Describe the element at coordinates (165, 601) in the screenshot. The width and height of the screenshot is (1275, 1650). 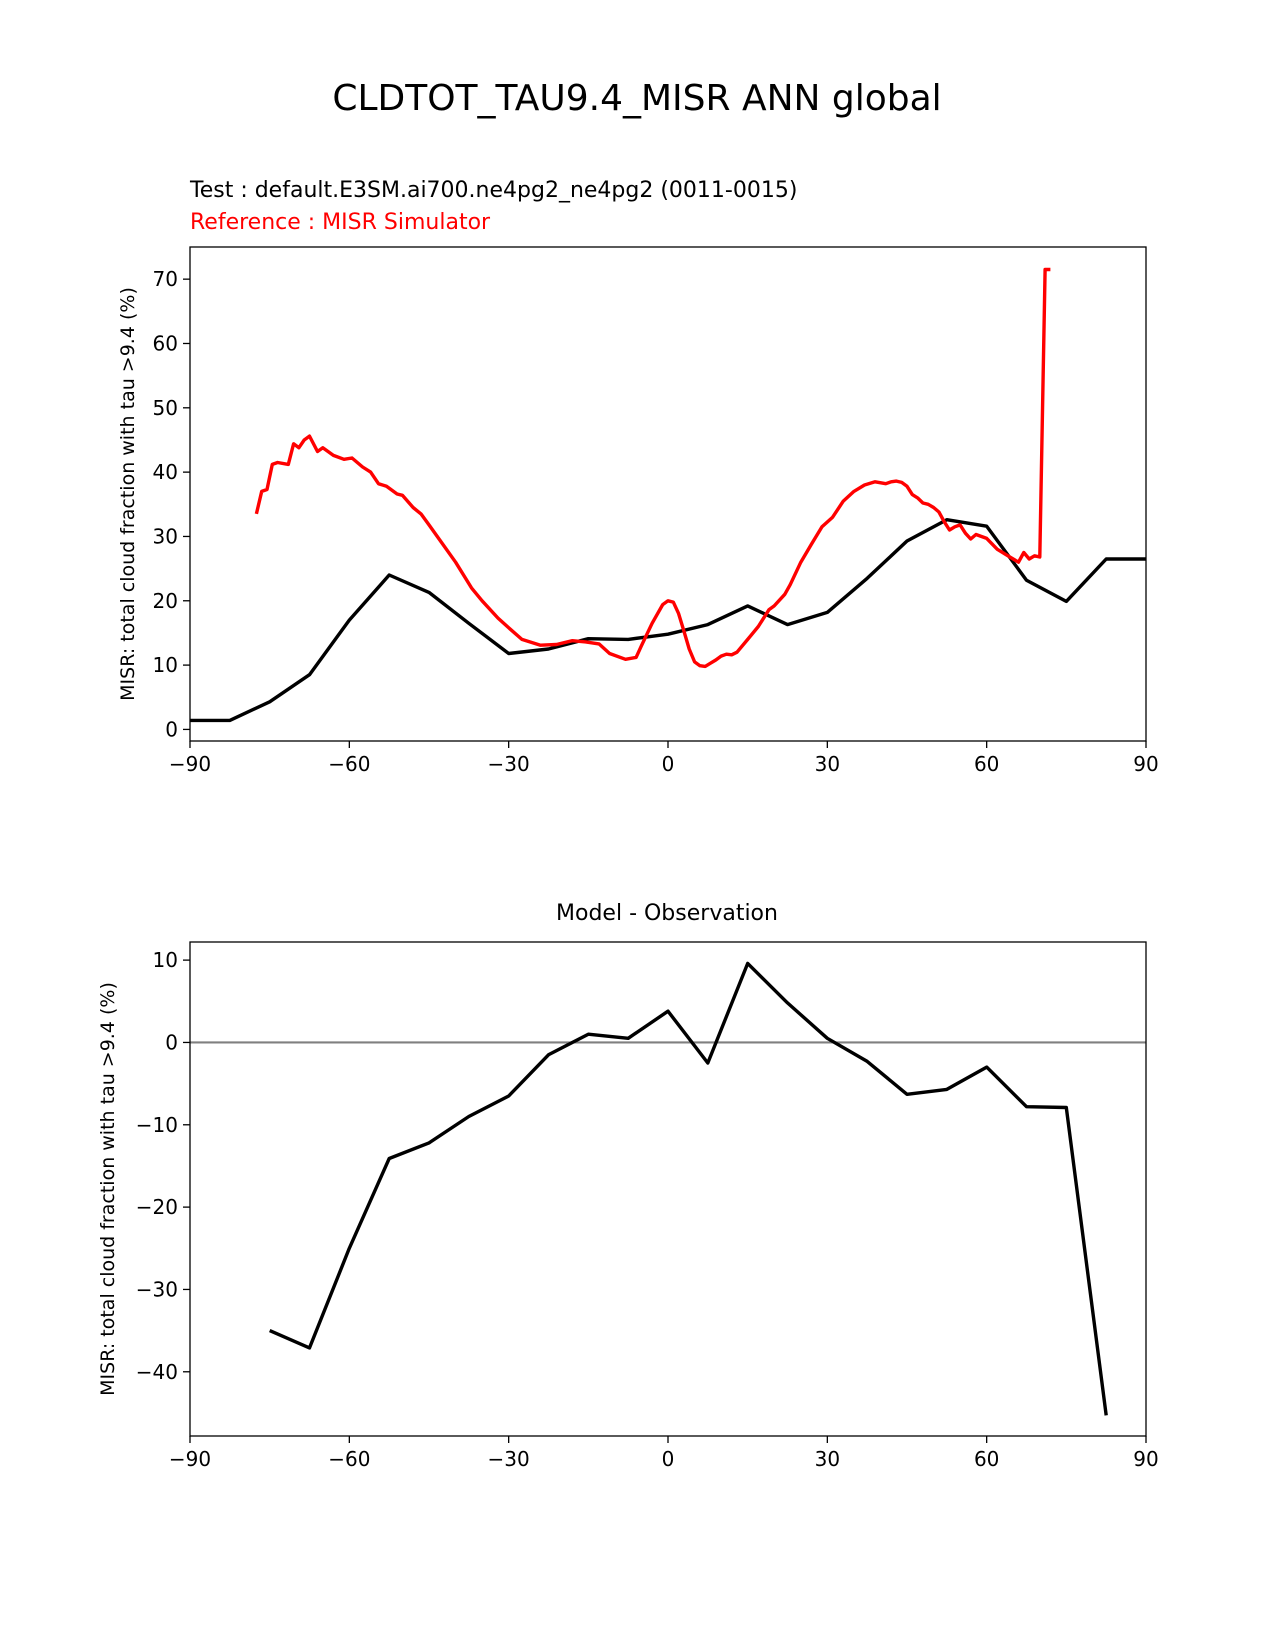
I see `y-tick-label: 20` at that location.